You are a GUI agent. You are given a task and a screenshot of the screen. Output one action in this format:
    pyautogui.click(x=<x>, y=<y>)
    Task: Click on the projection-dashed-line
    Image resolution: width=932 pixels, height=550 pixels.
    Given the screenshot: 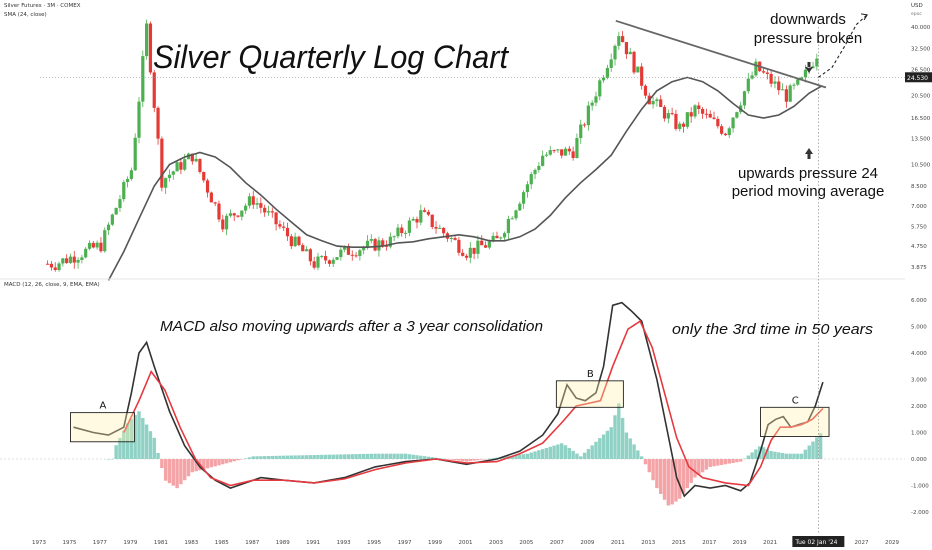 What is the action you would take?
    pyautogui.click(x=843, y=46)
    